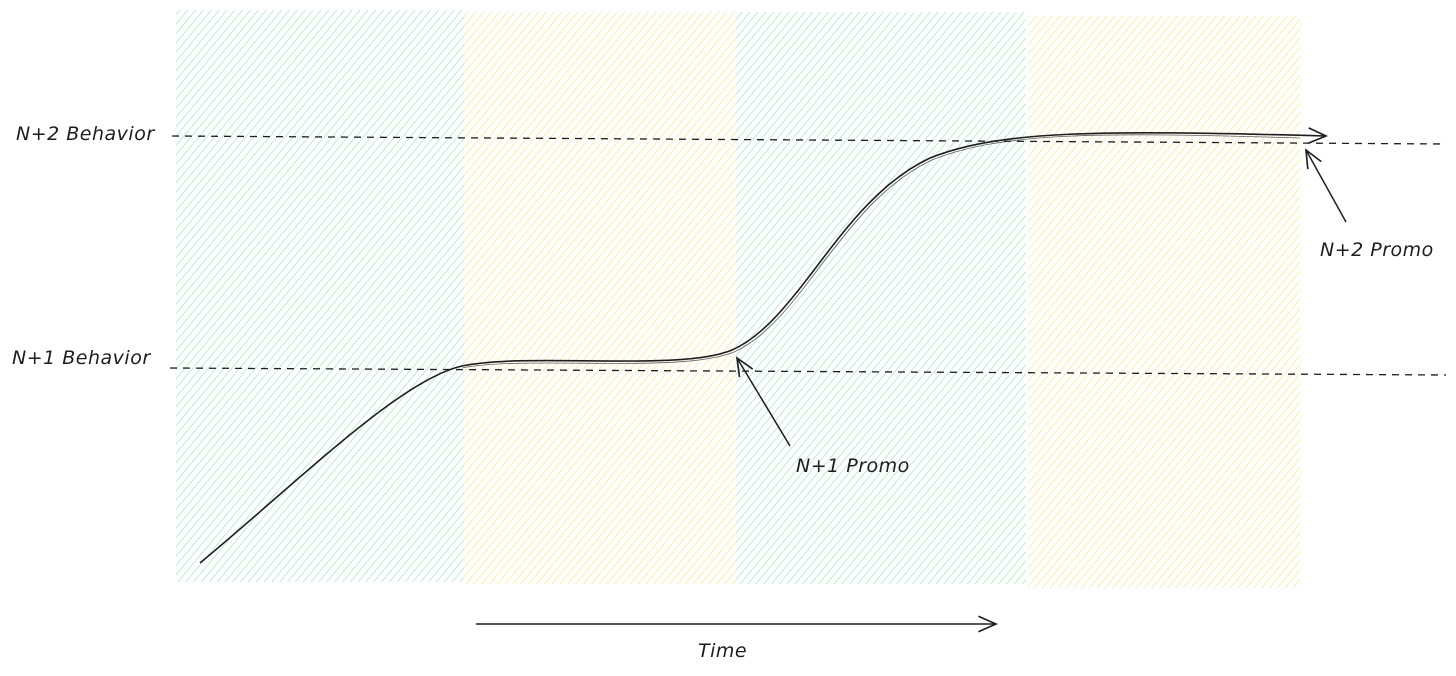  What do you see at coordinates (81, 358) in the screenshot?
I see `n1-behavior-label: N+1 Behavior` at bounding box center [81, 358].